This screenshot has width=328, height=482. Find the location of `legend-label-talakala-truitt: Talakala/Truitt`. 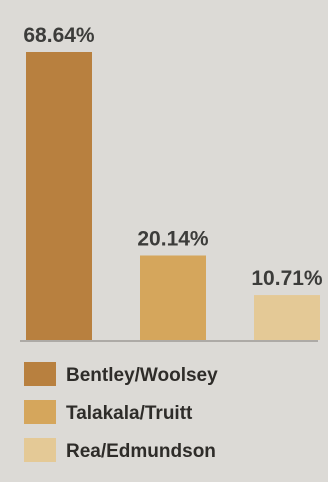

legend-label-talakala-truitt: Talakala/Truitt is located at coordinates (129, 413).